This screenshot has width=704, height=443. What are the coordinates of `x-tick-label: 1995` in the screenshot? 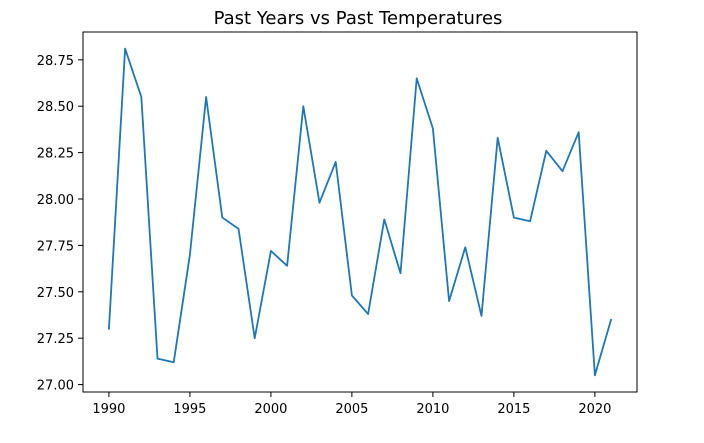 It's located at (189, 409).